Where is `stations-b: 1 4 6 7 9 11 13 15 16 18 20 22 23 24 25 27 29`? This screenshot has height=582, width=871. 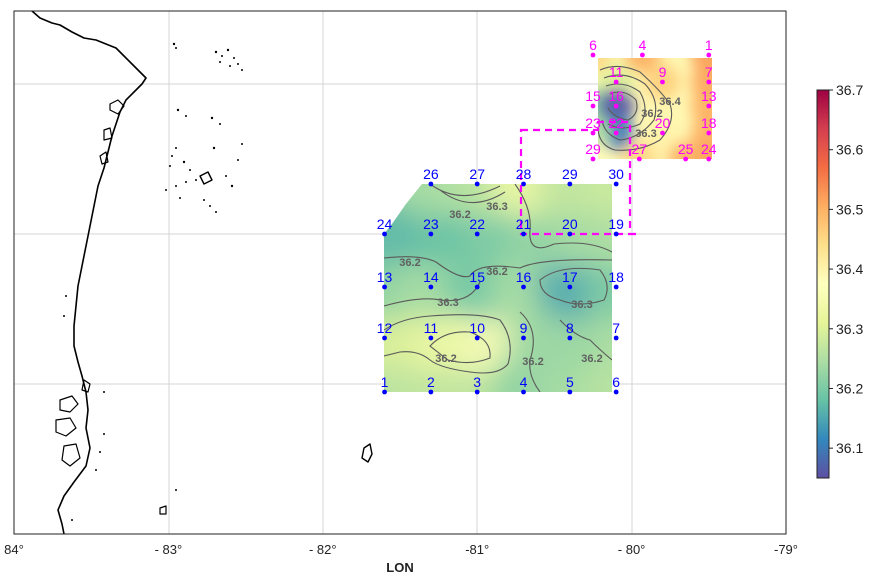 stations-b: 1 4 6 7 9 11 13 15 16 18 20 22 23 24 25 27 29 is located at coordinates (651, 99).